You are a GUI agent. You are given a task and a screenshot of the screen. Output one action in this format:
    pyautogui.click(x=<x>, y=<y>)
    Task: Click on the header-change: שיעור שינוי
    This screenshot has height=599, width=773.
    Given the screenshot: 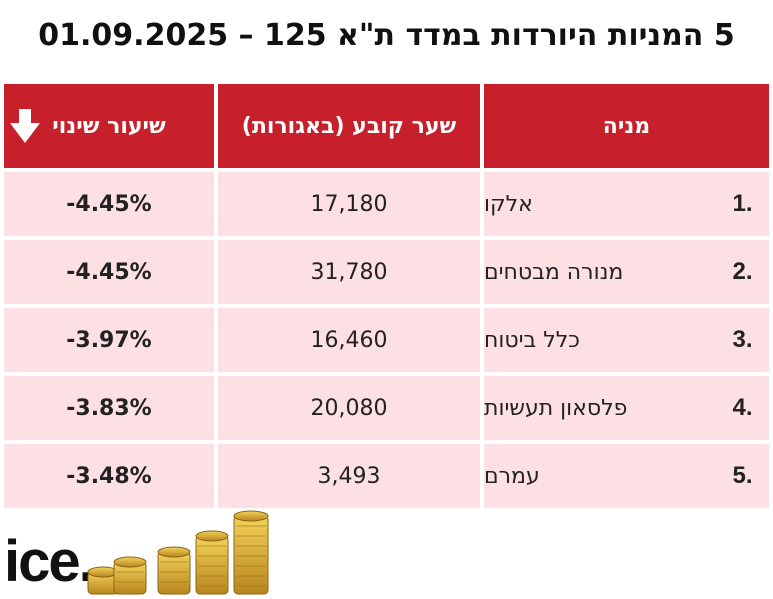 What is the action you would take?
    pyautogui.click(x=109, y=126)
    